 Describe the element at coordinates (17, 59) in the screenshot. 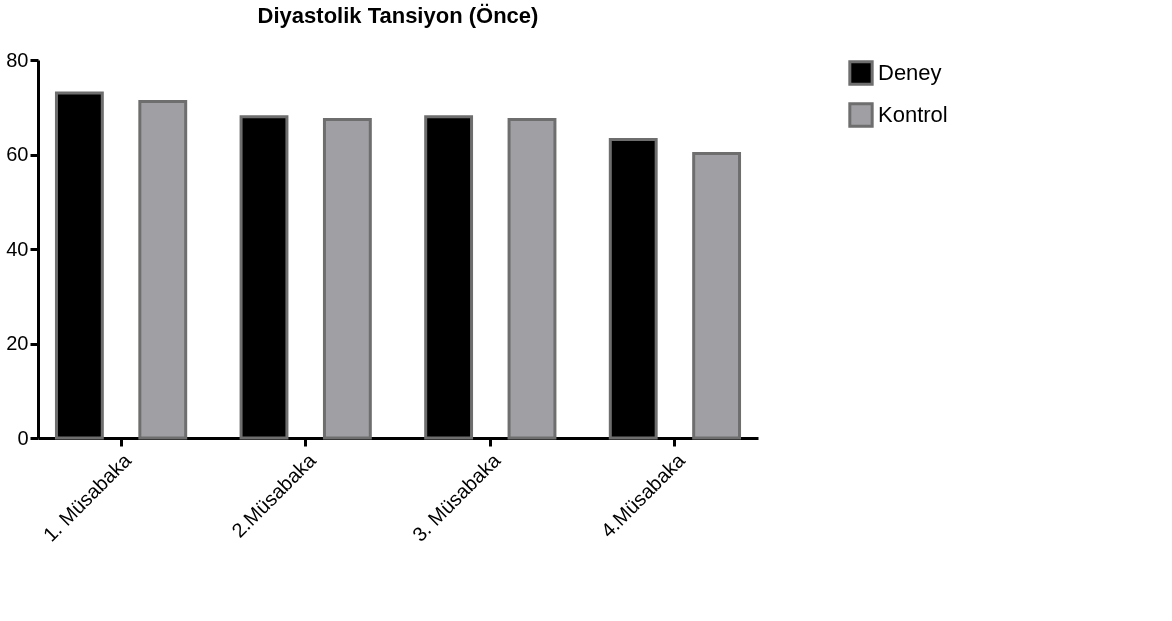

I see `y-tick-label: 80` at that location.